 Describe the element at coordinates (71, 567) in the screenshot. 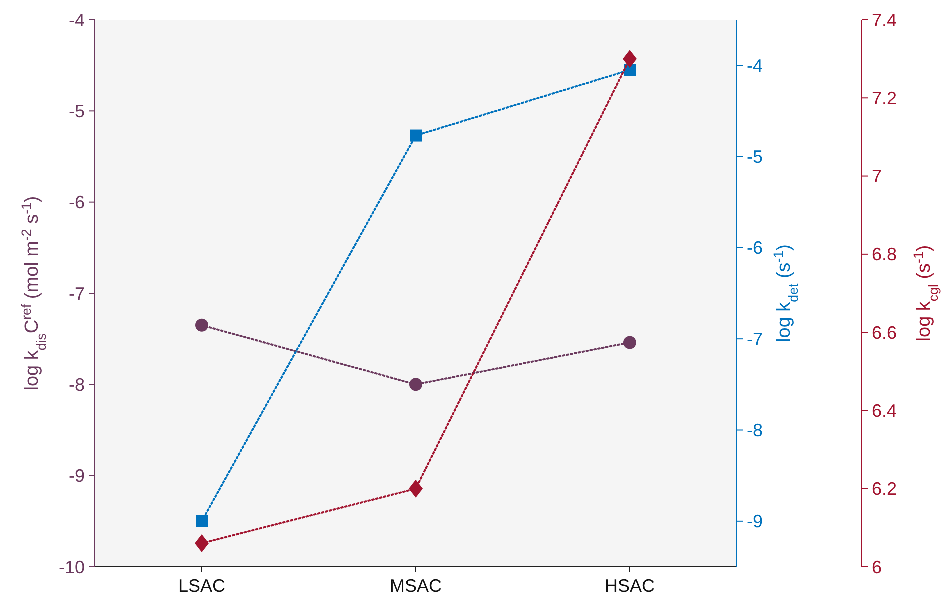

I see `y-tick-label: -10` at that location.